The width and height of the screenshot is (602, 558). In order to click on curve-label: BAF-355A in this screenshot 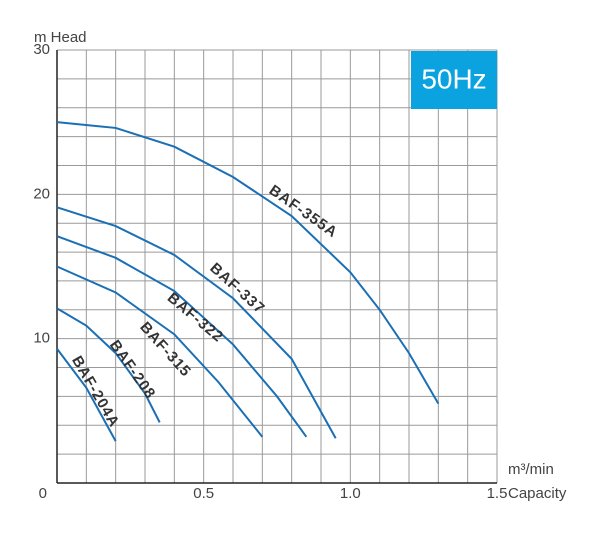, I will do `click(303, 212)`.